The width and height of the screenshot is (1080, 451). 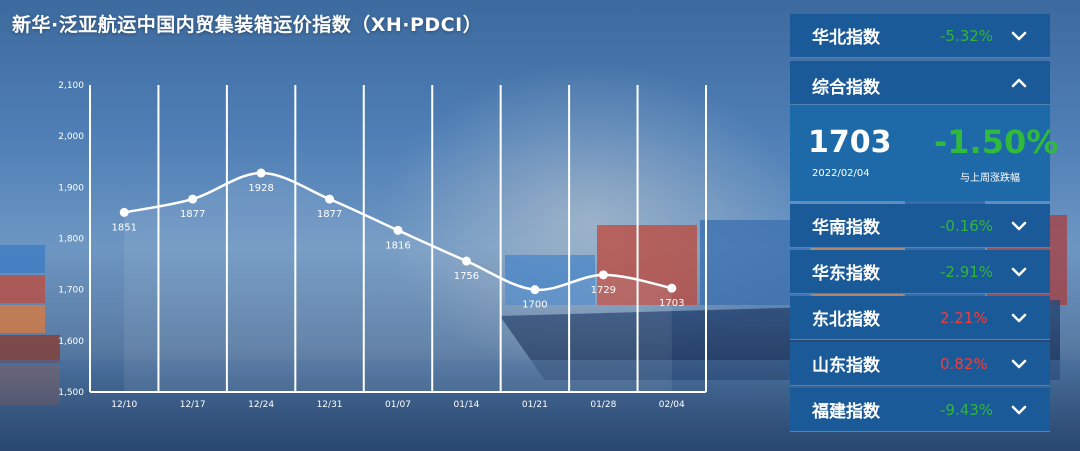 I want to click on row-pct: -2.91%, so click(x=967, y=271).